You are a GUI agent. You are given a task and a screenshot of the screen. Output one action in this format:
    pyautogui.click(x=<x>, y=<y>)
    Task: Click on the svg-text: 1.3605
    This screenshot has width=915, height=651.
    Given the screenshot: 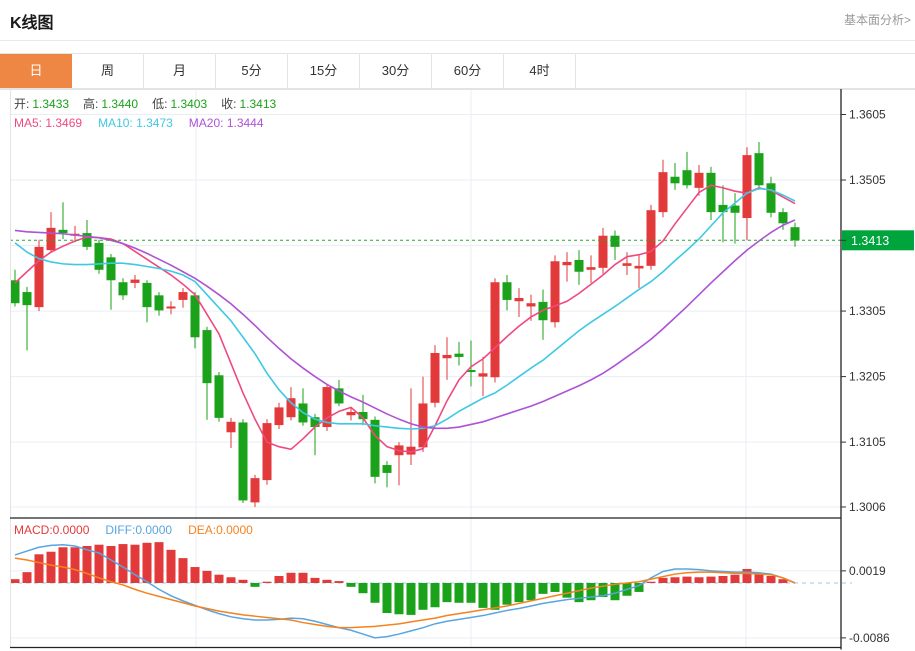 What is the action you would take?
    pyautogui.click(x=867, y=115)
    